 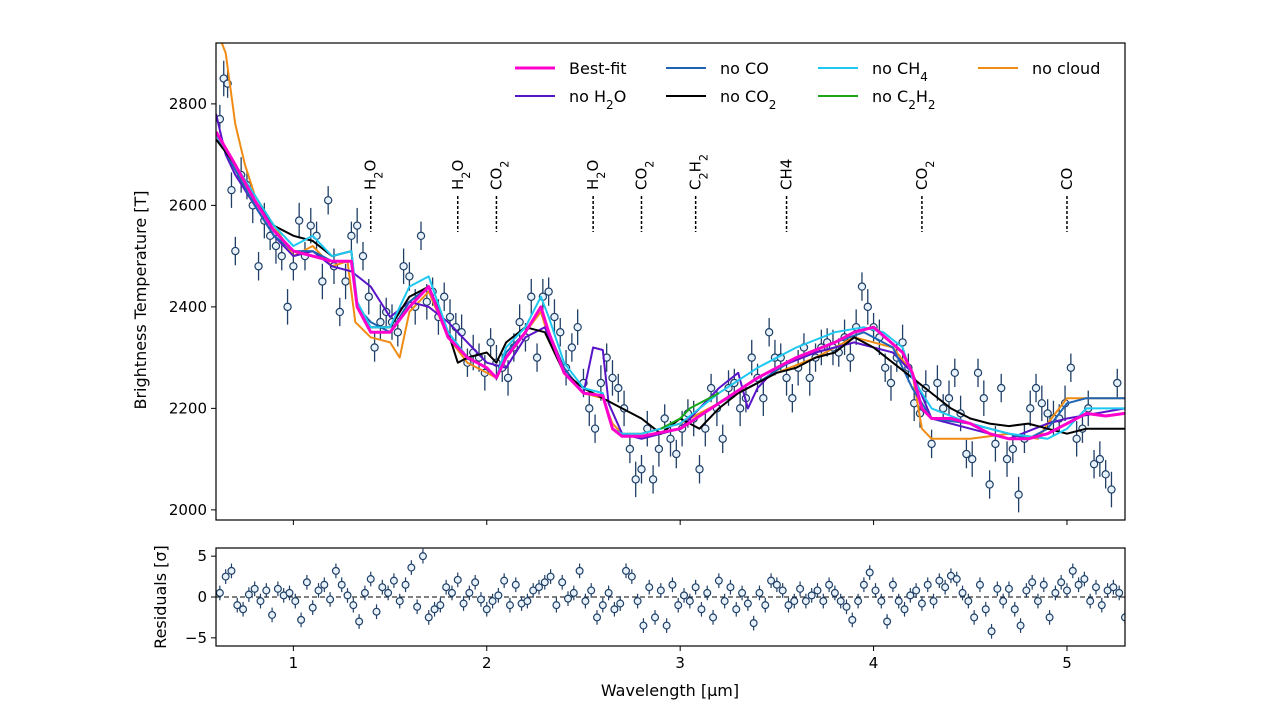 I want to click on legend-label: no C2H2, so click(x=904, y=99).